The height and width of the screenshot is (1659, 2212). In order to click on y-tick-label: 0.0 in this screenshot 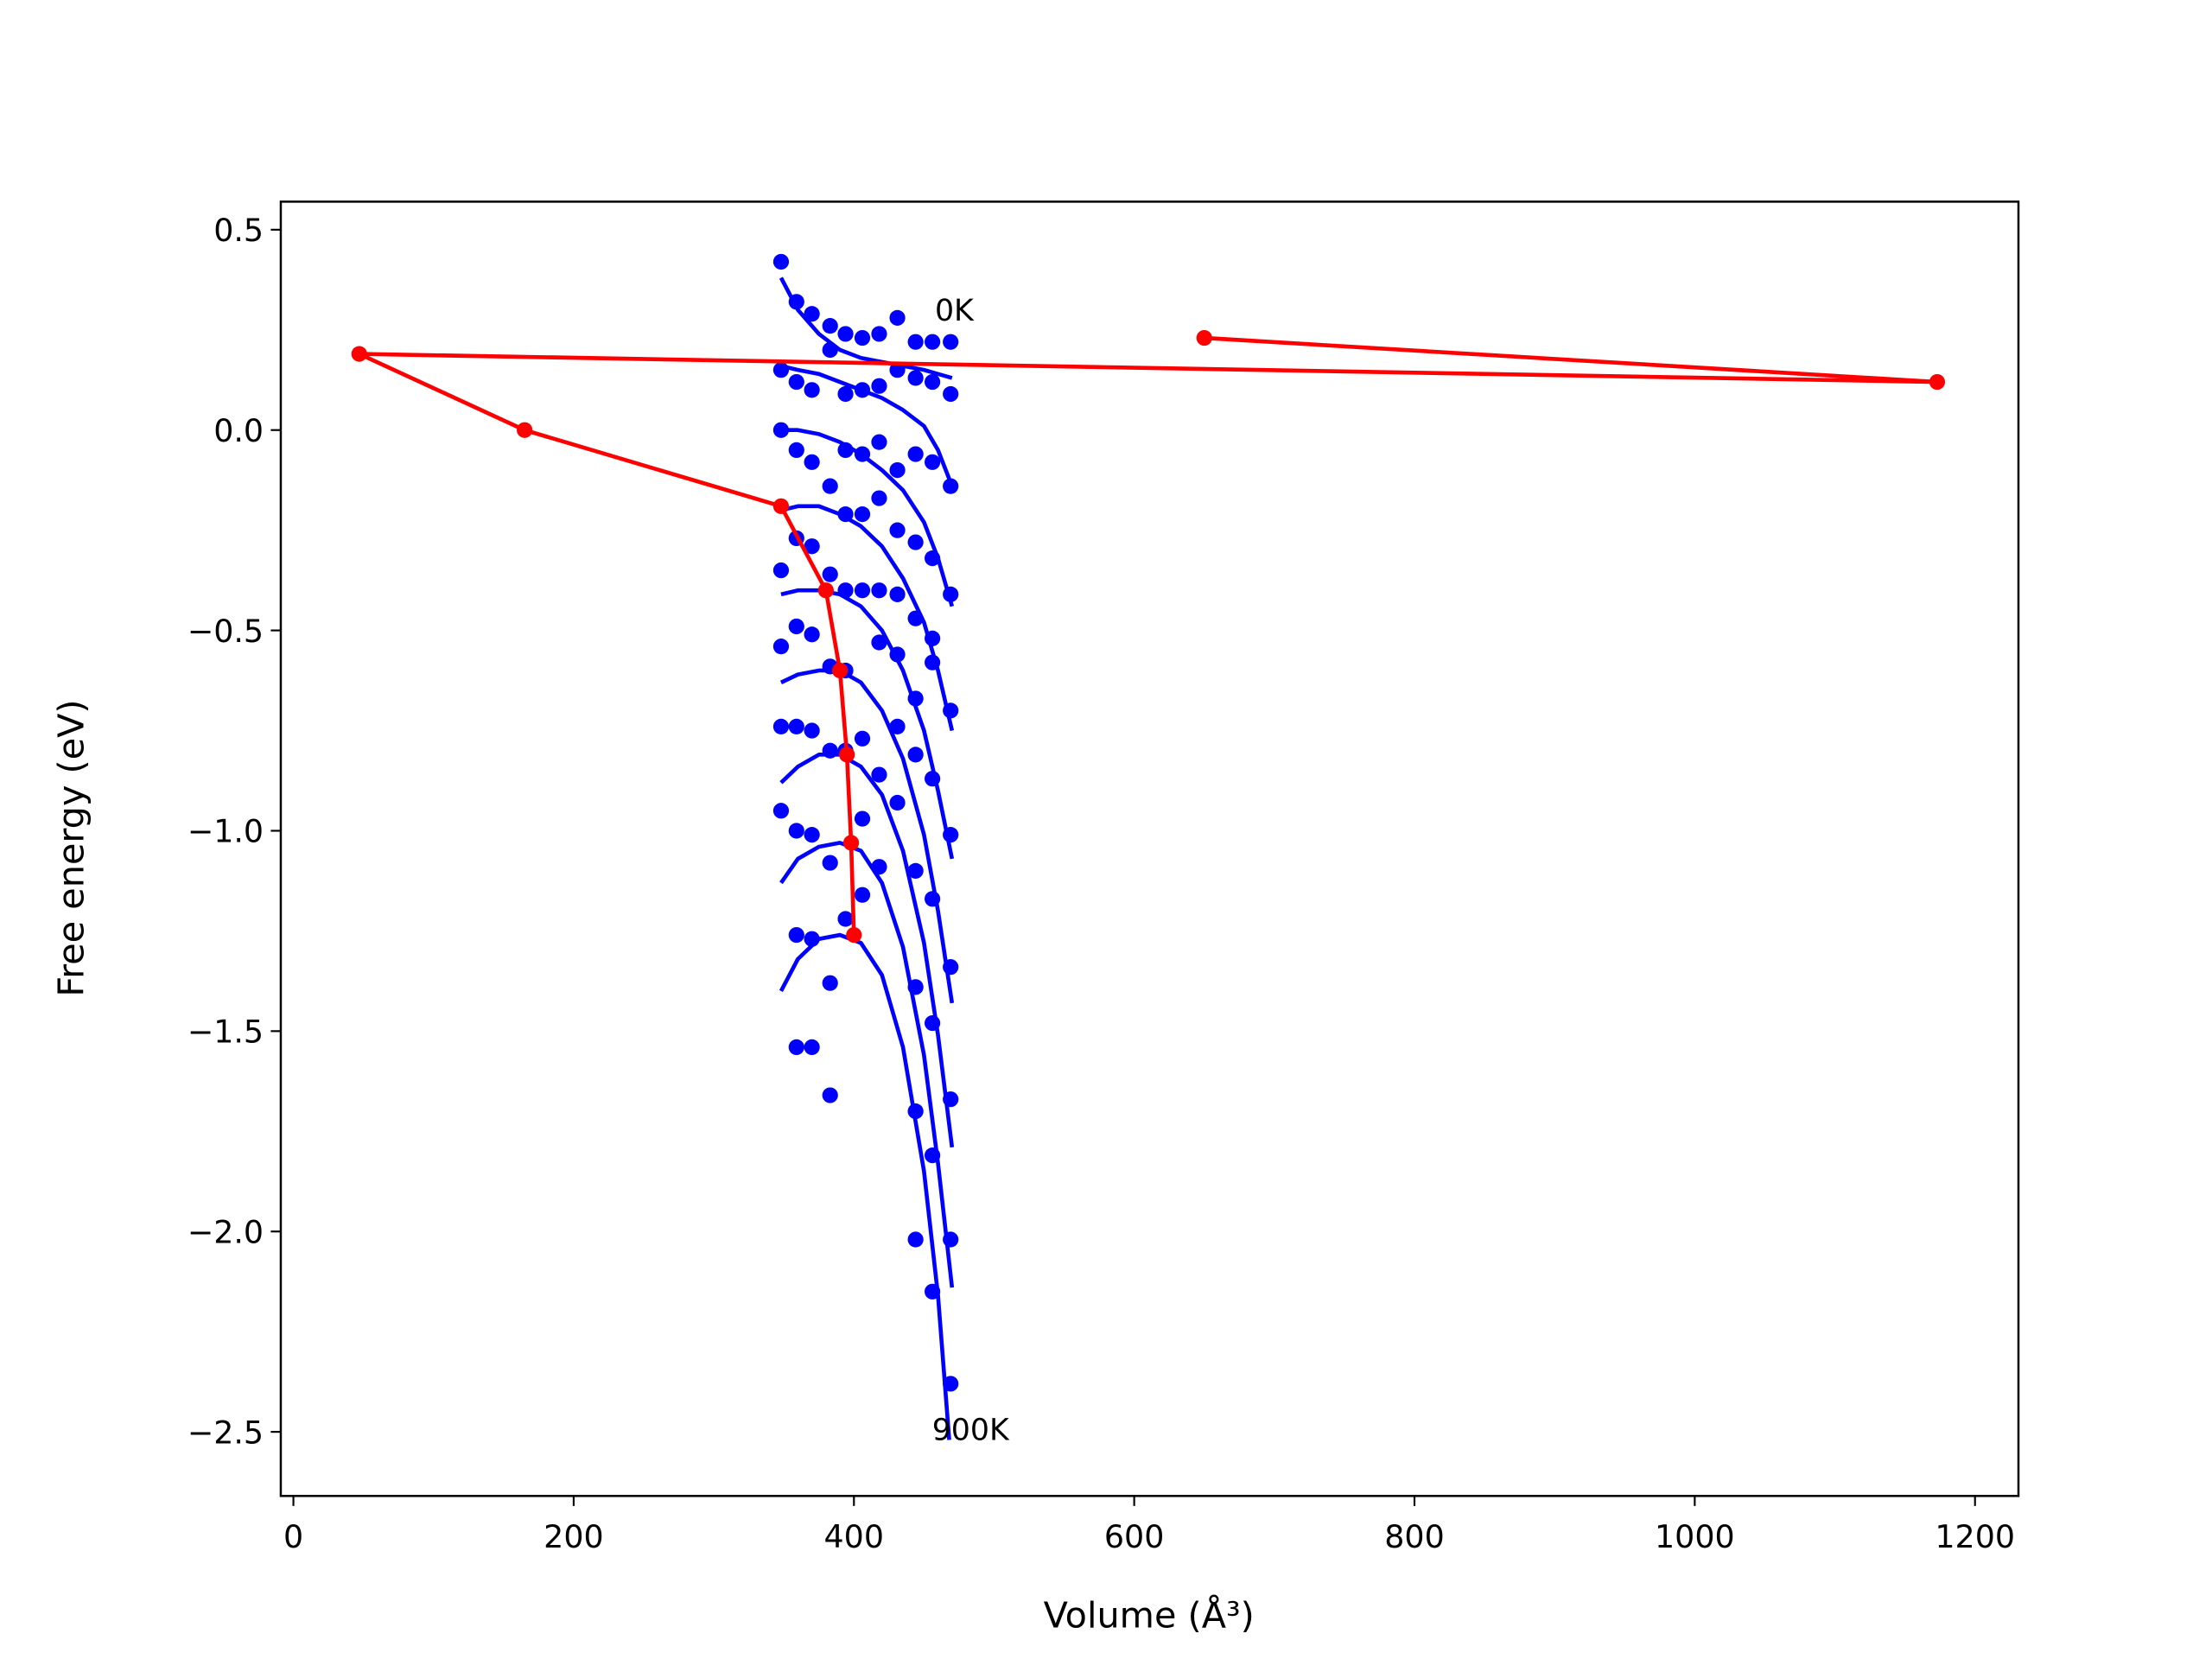, I will do `click(238, 430)`.